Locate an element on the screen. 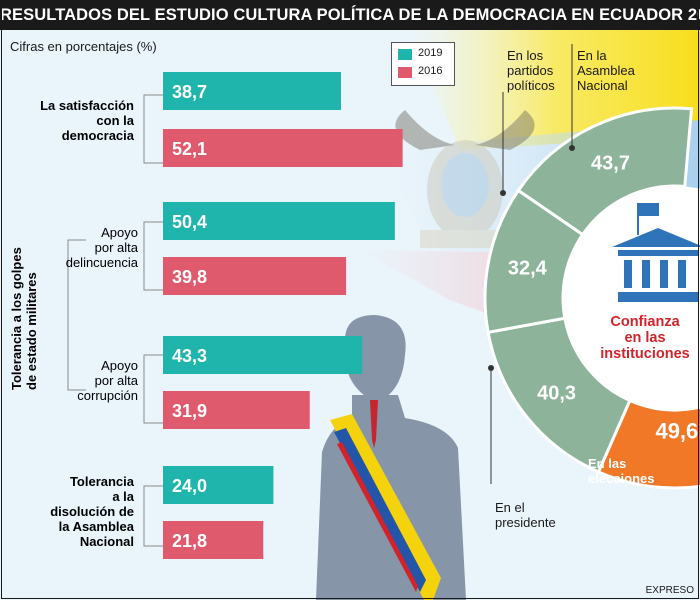 The width and height of the screenshot is (700, 600). donut-value-label: 32,4 is located at coordinates (528, 269).